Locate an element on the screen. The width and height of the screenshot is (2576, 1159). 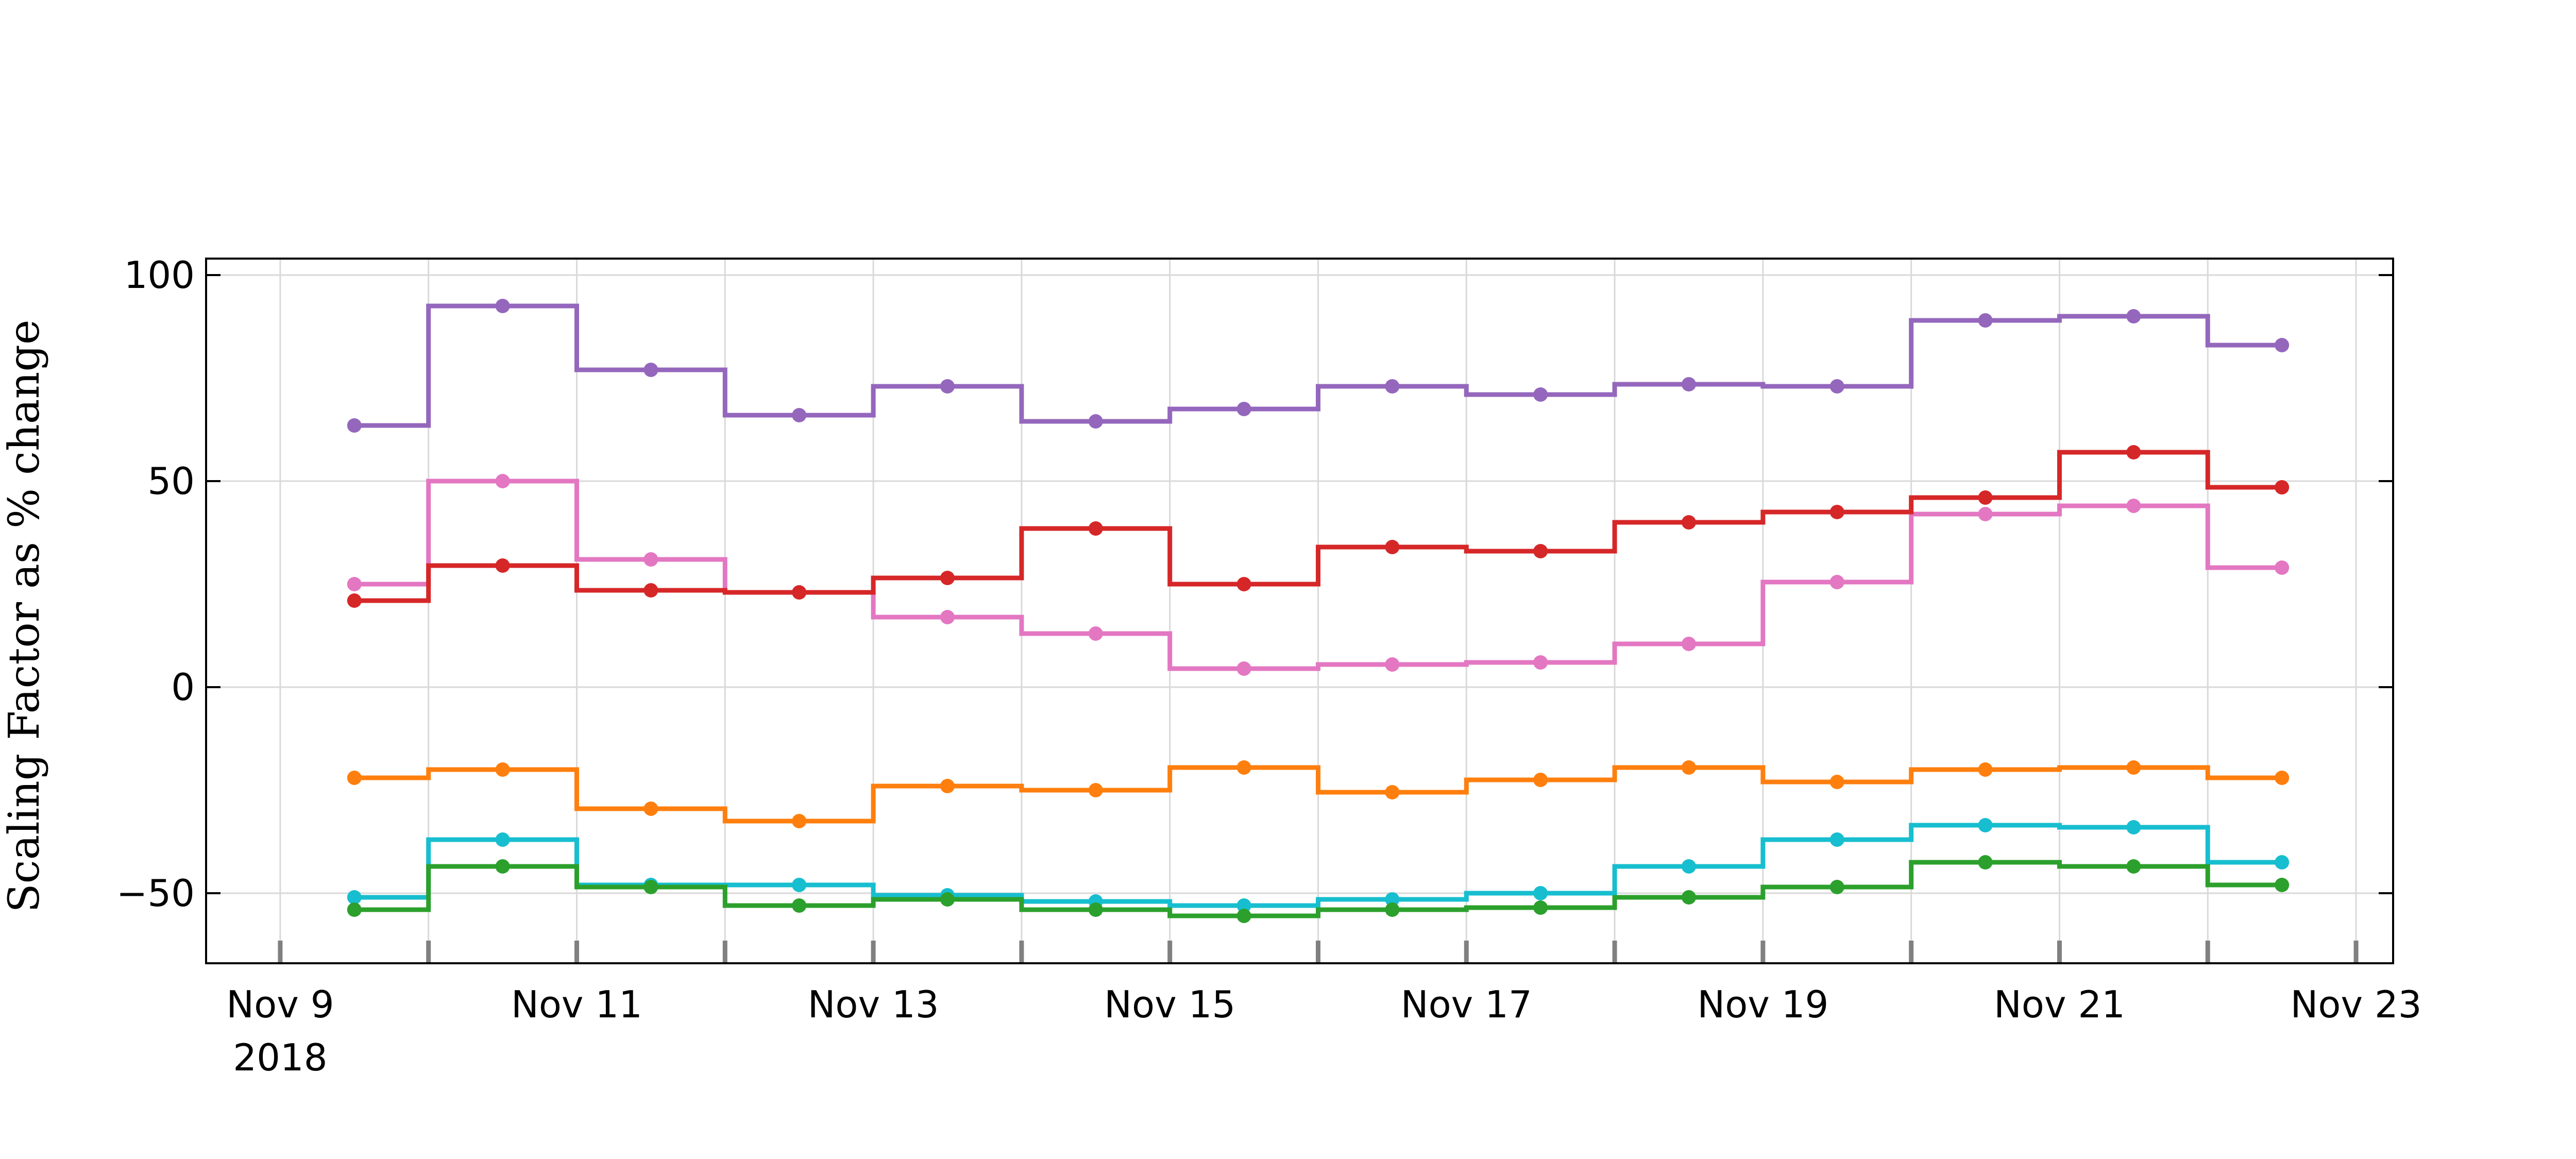
y-axis-title: Scaling Factor as % change is located at coordinates (24, 615).